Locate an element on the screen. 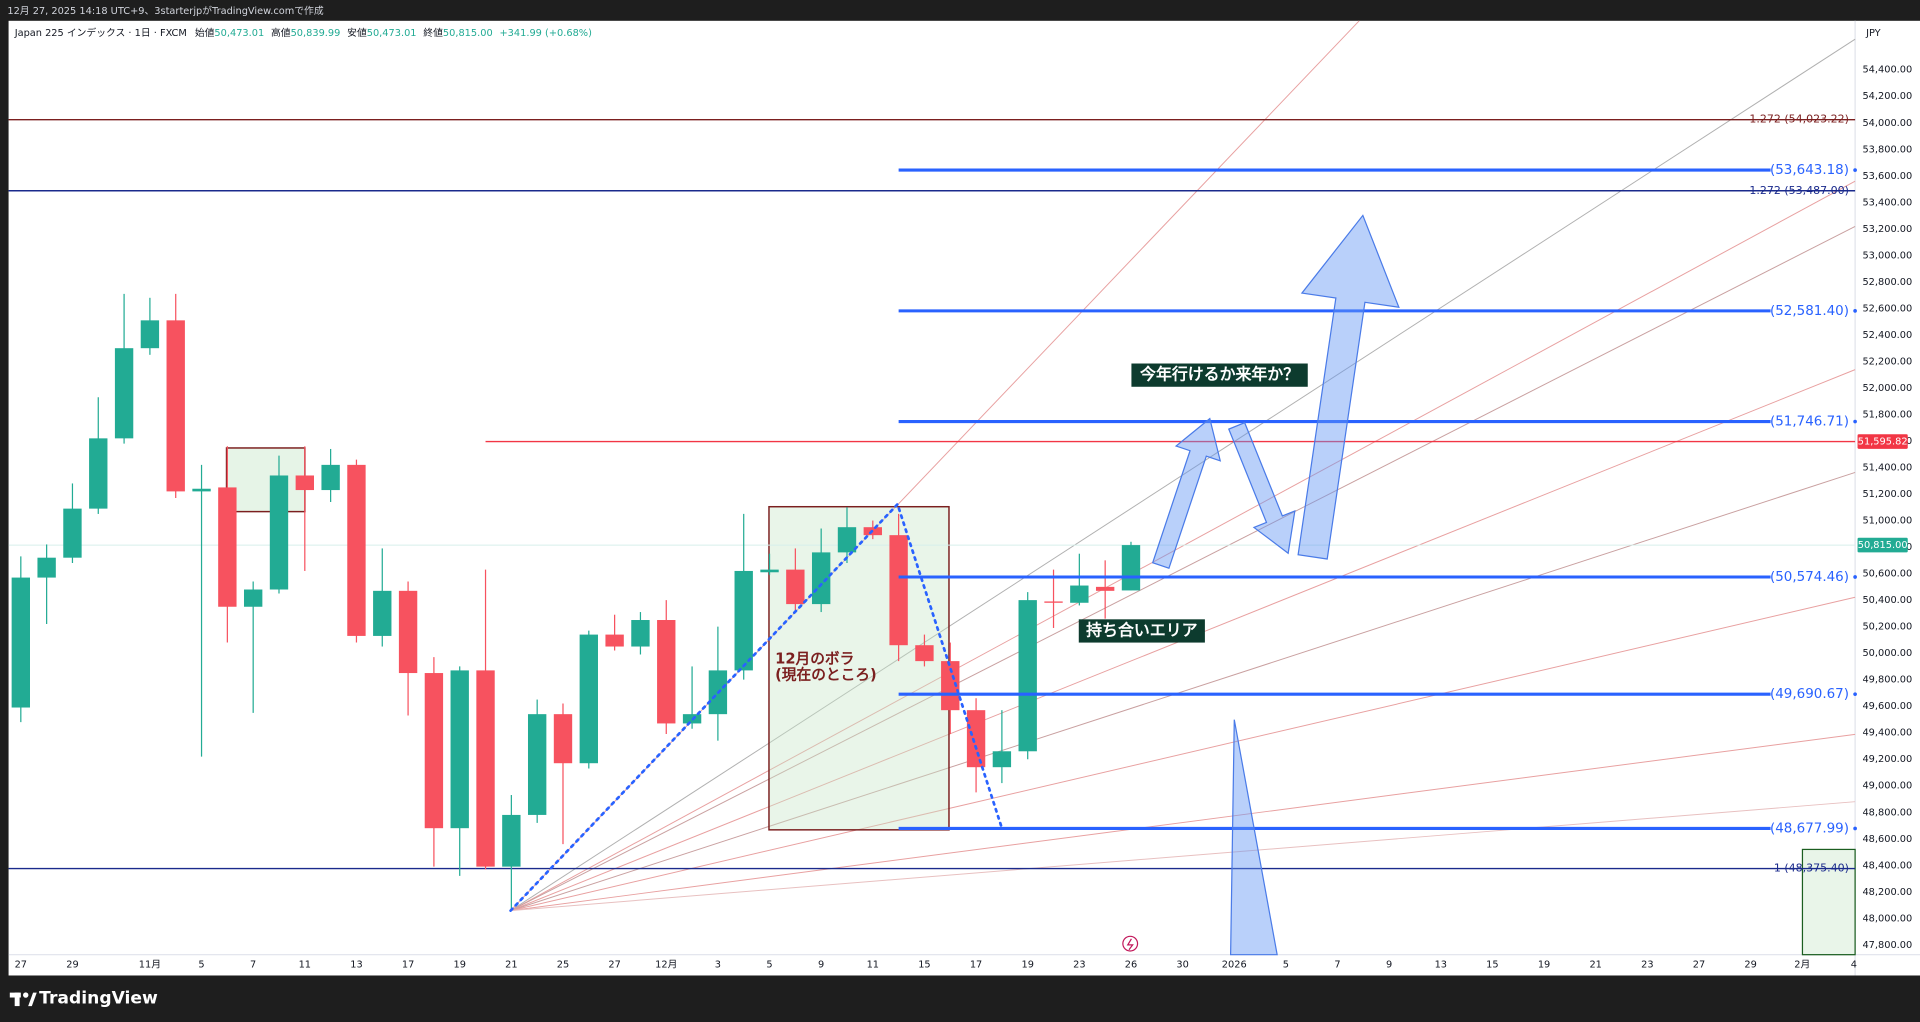 The width and height of the screenshot is (1920, 1022). x-tick-label: 21 is located at coordinates (1595, 964).